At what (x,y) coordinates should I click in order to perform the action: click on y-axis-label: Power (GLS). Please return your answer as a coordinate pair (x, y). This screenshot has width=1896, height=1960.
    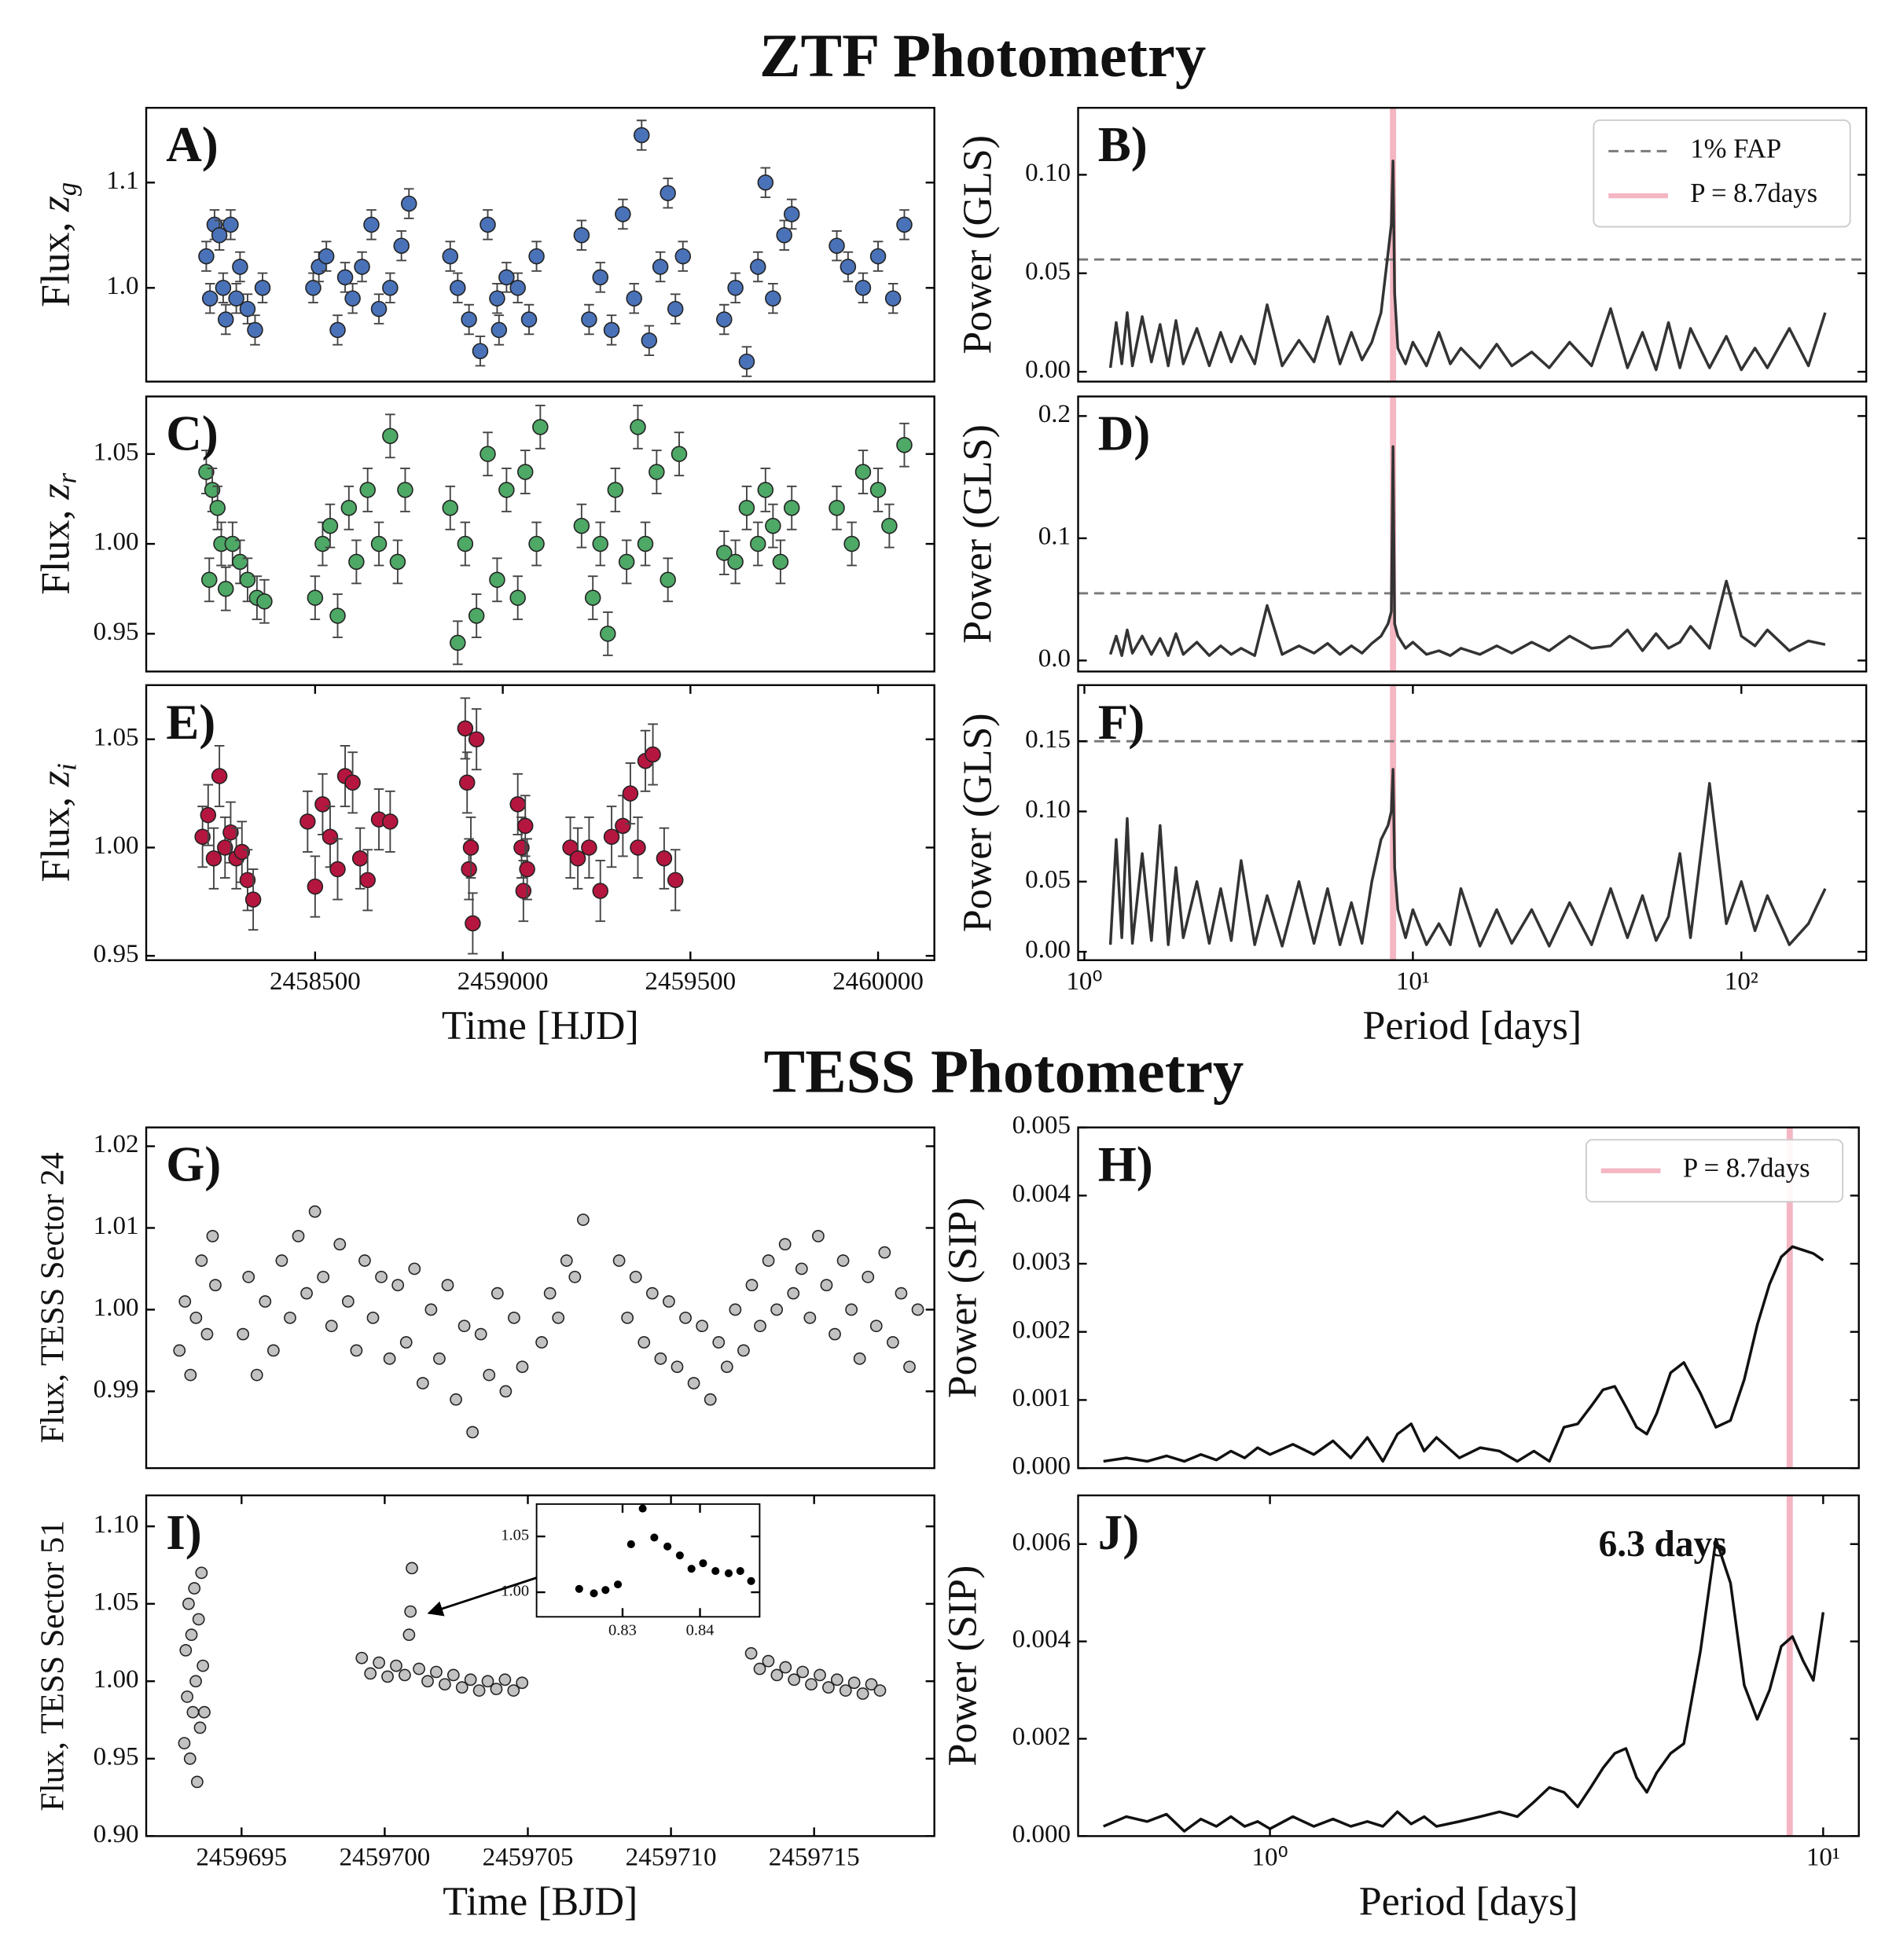
    Looking at the image, I should click on (978, 534).